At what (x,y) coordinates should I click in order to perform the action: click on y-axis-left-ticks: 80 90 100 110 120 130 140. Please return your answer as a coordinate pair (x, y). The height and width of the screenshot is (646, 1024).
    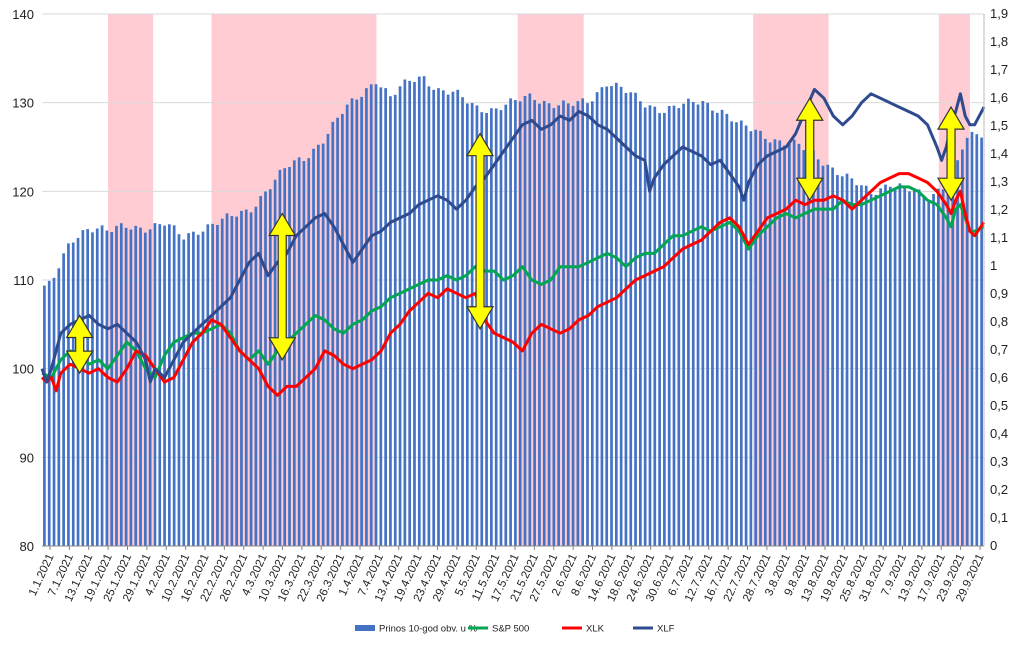
    Looking at the image, I should click on (23, 280).